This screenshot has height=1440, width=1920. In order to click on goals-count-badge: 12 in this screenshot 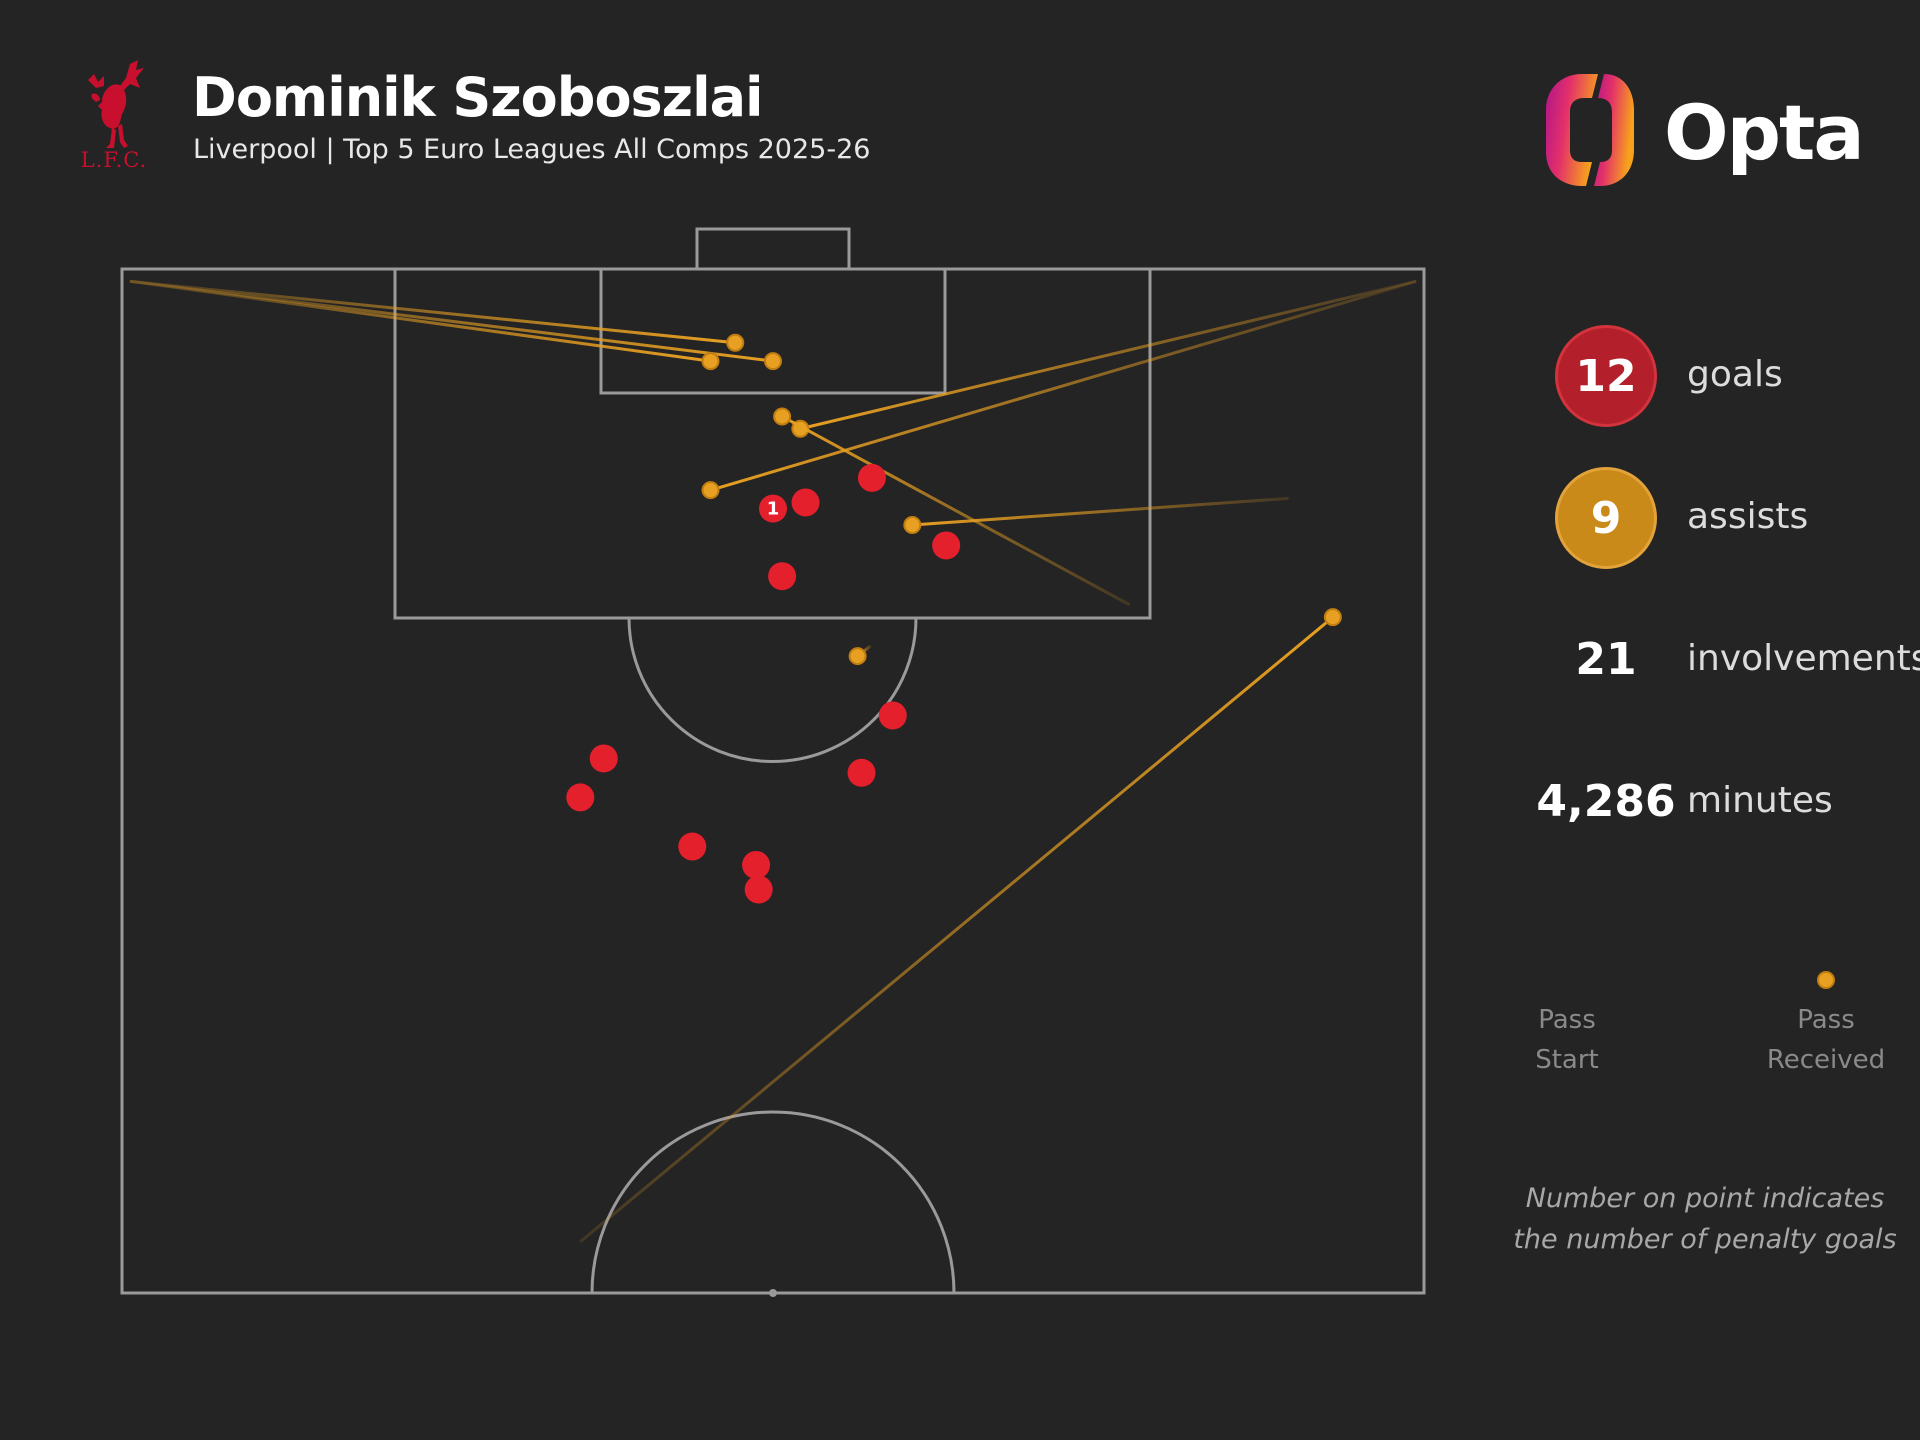, I will do `click(1606, 376)`.